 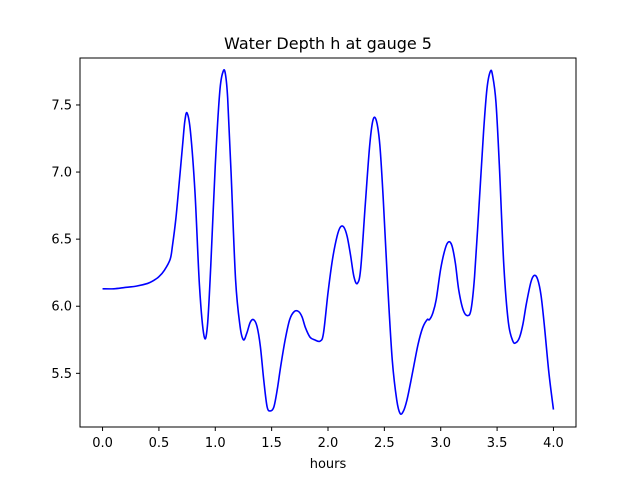 What do you see at coordinates (271, 443) in the screenshot?
I see `x-tick-label: 1.5` at bounding box center [271, 443].